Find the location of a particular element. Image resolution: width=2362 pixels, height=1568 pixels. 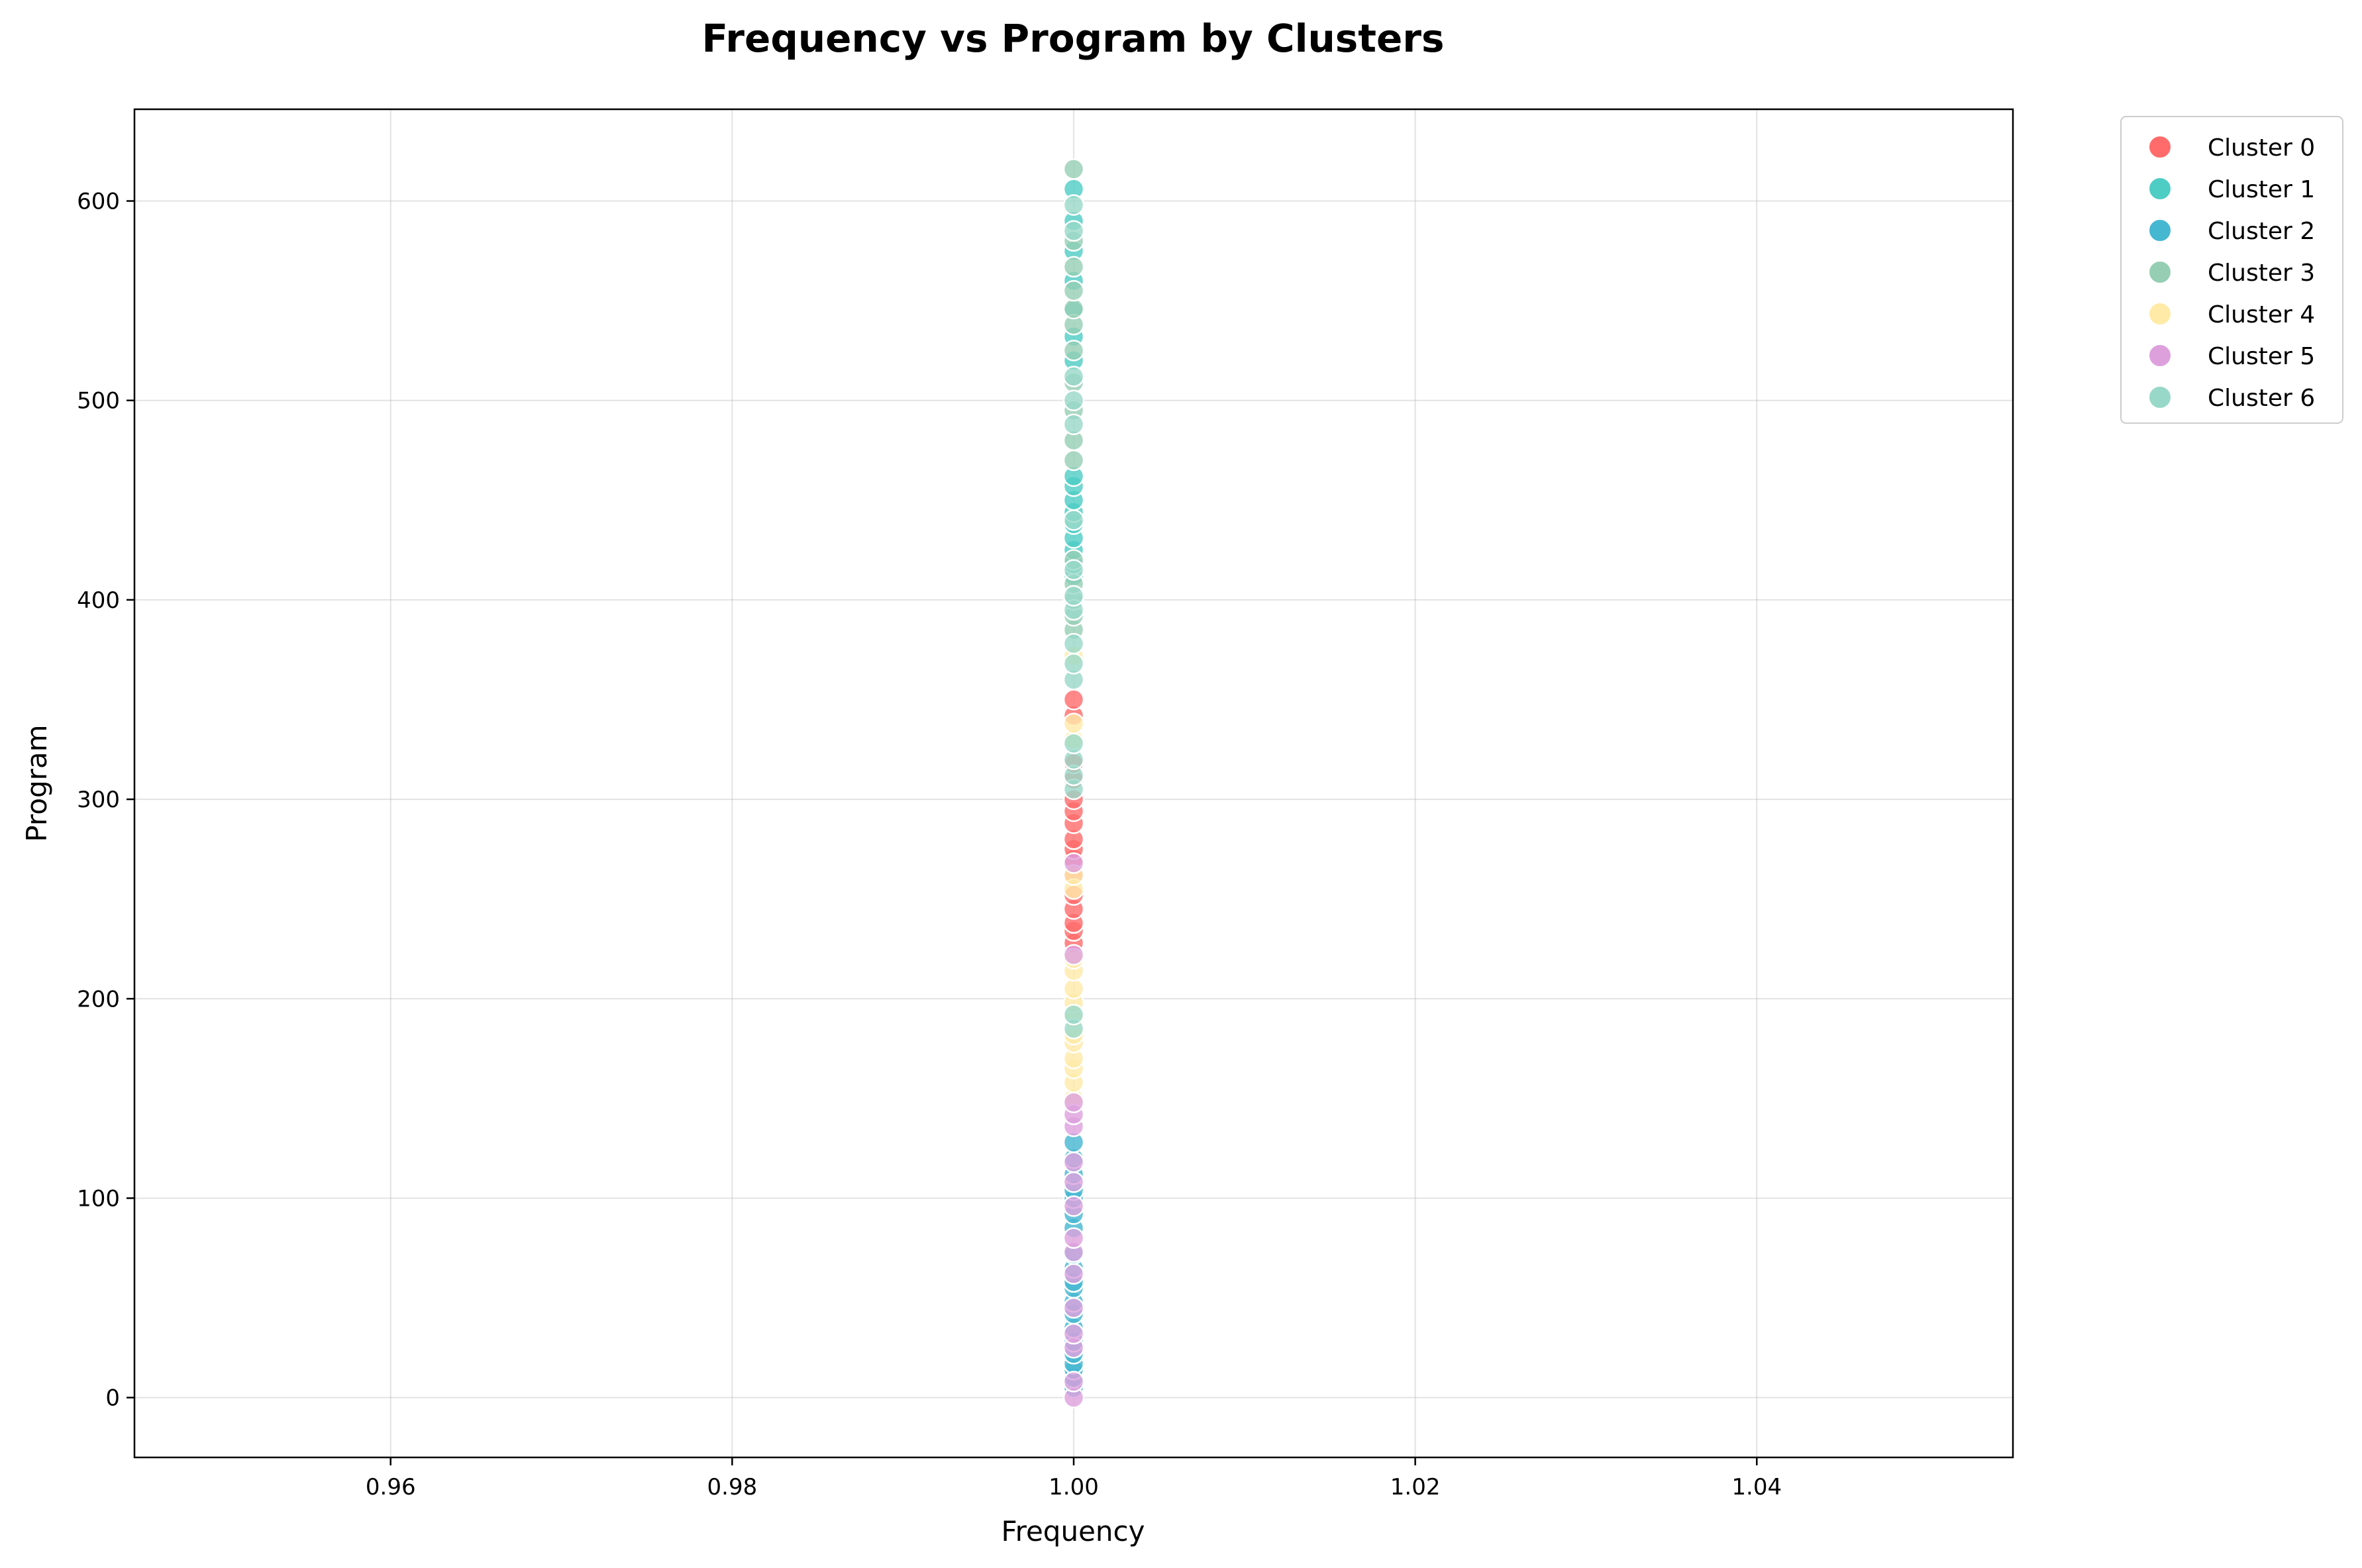

y-tick-label: 0 is located at coordinates (112, 1398).